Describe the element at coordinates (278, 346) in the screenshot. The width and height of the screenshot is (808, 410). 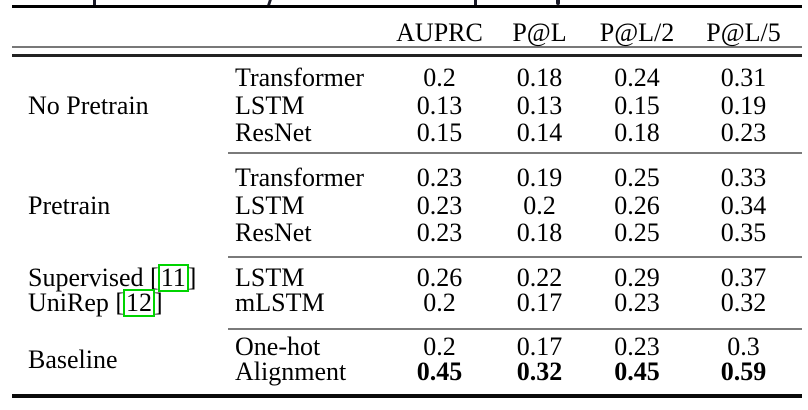
I see `model-name: One-hot` at that location.